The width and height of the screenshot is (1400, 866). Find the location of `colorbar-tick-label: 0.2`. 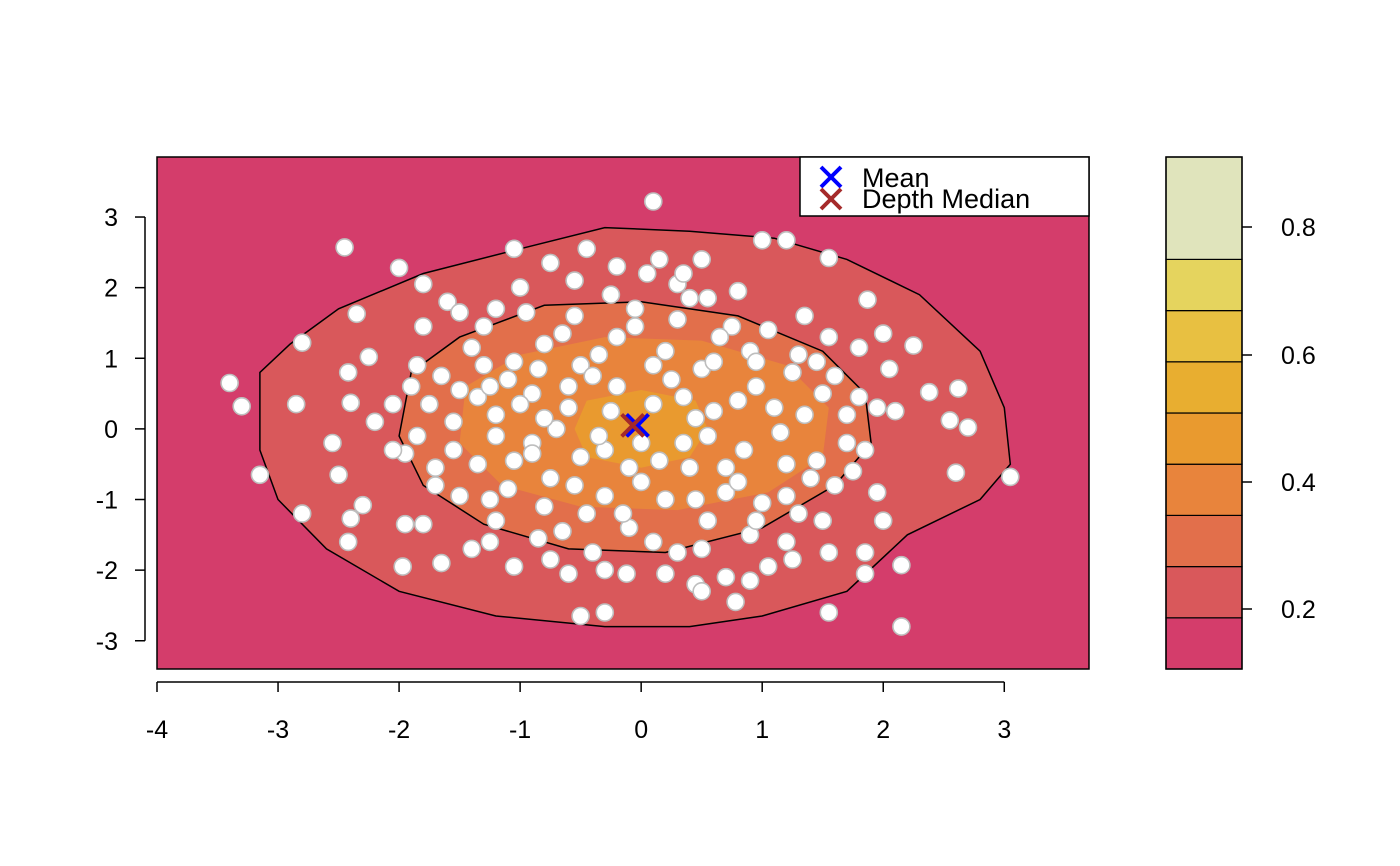

colorbar-tick-label: 0.2 is located at coordinates (1298, 610).